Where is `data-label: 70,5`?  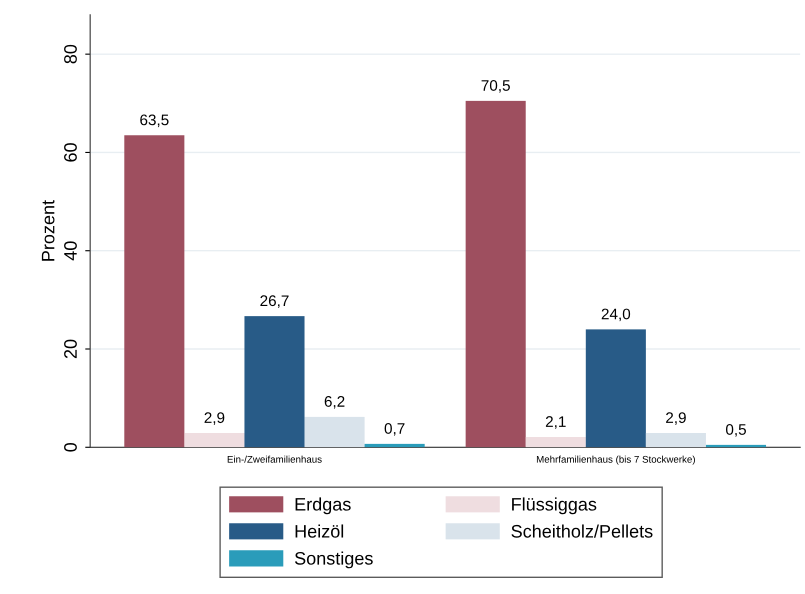
data-label: 70,5 is located at coordinates (496, 86).